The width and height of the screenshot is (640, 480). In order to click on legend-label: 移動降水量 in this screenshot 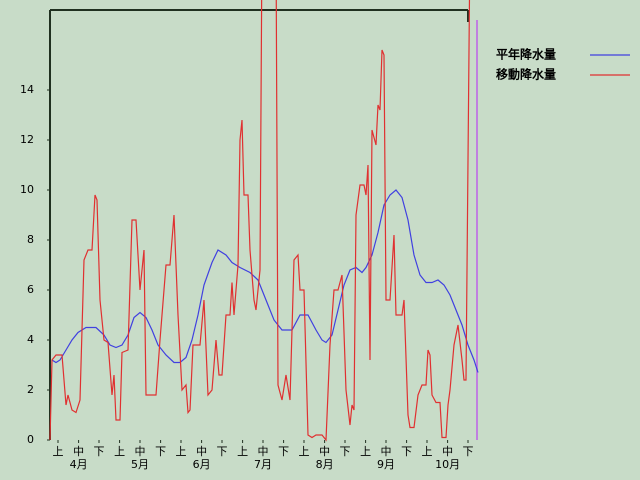, I will do `click(526, 74)`.